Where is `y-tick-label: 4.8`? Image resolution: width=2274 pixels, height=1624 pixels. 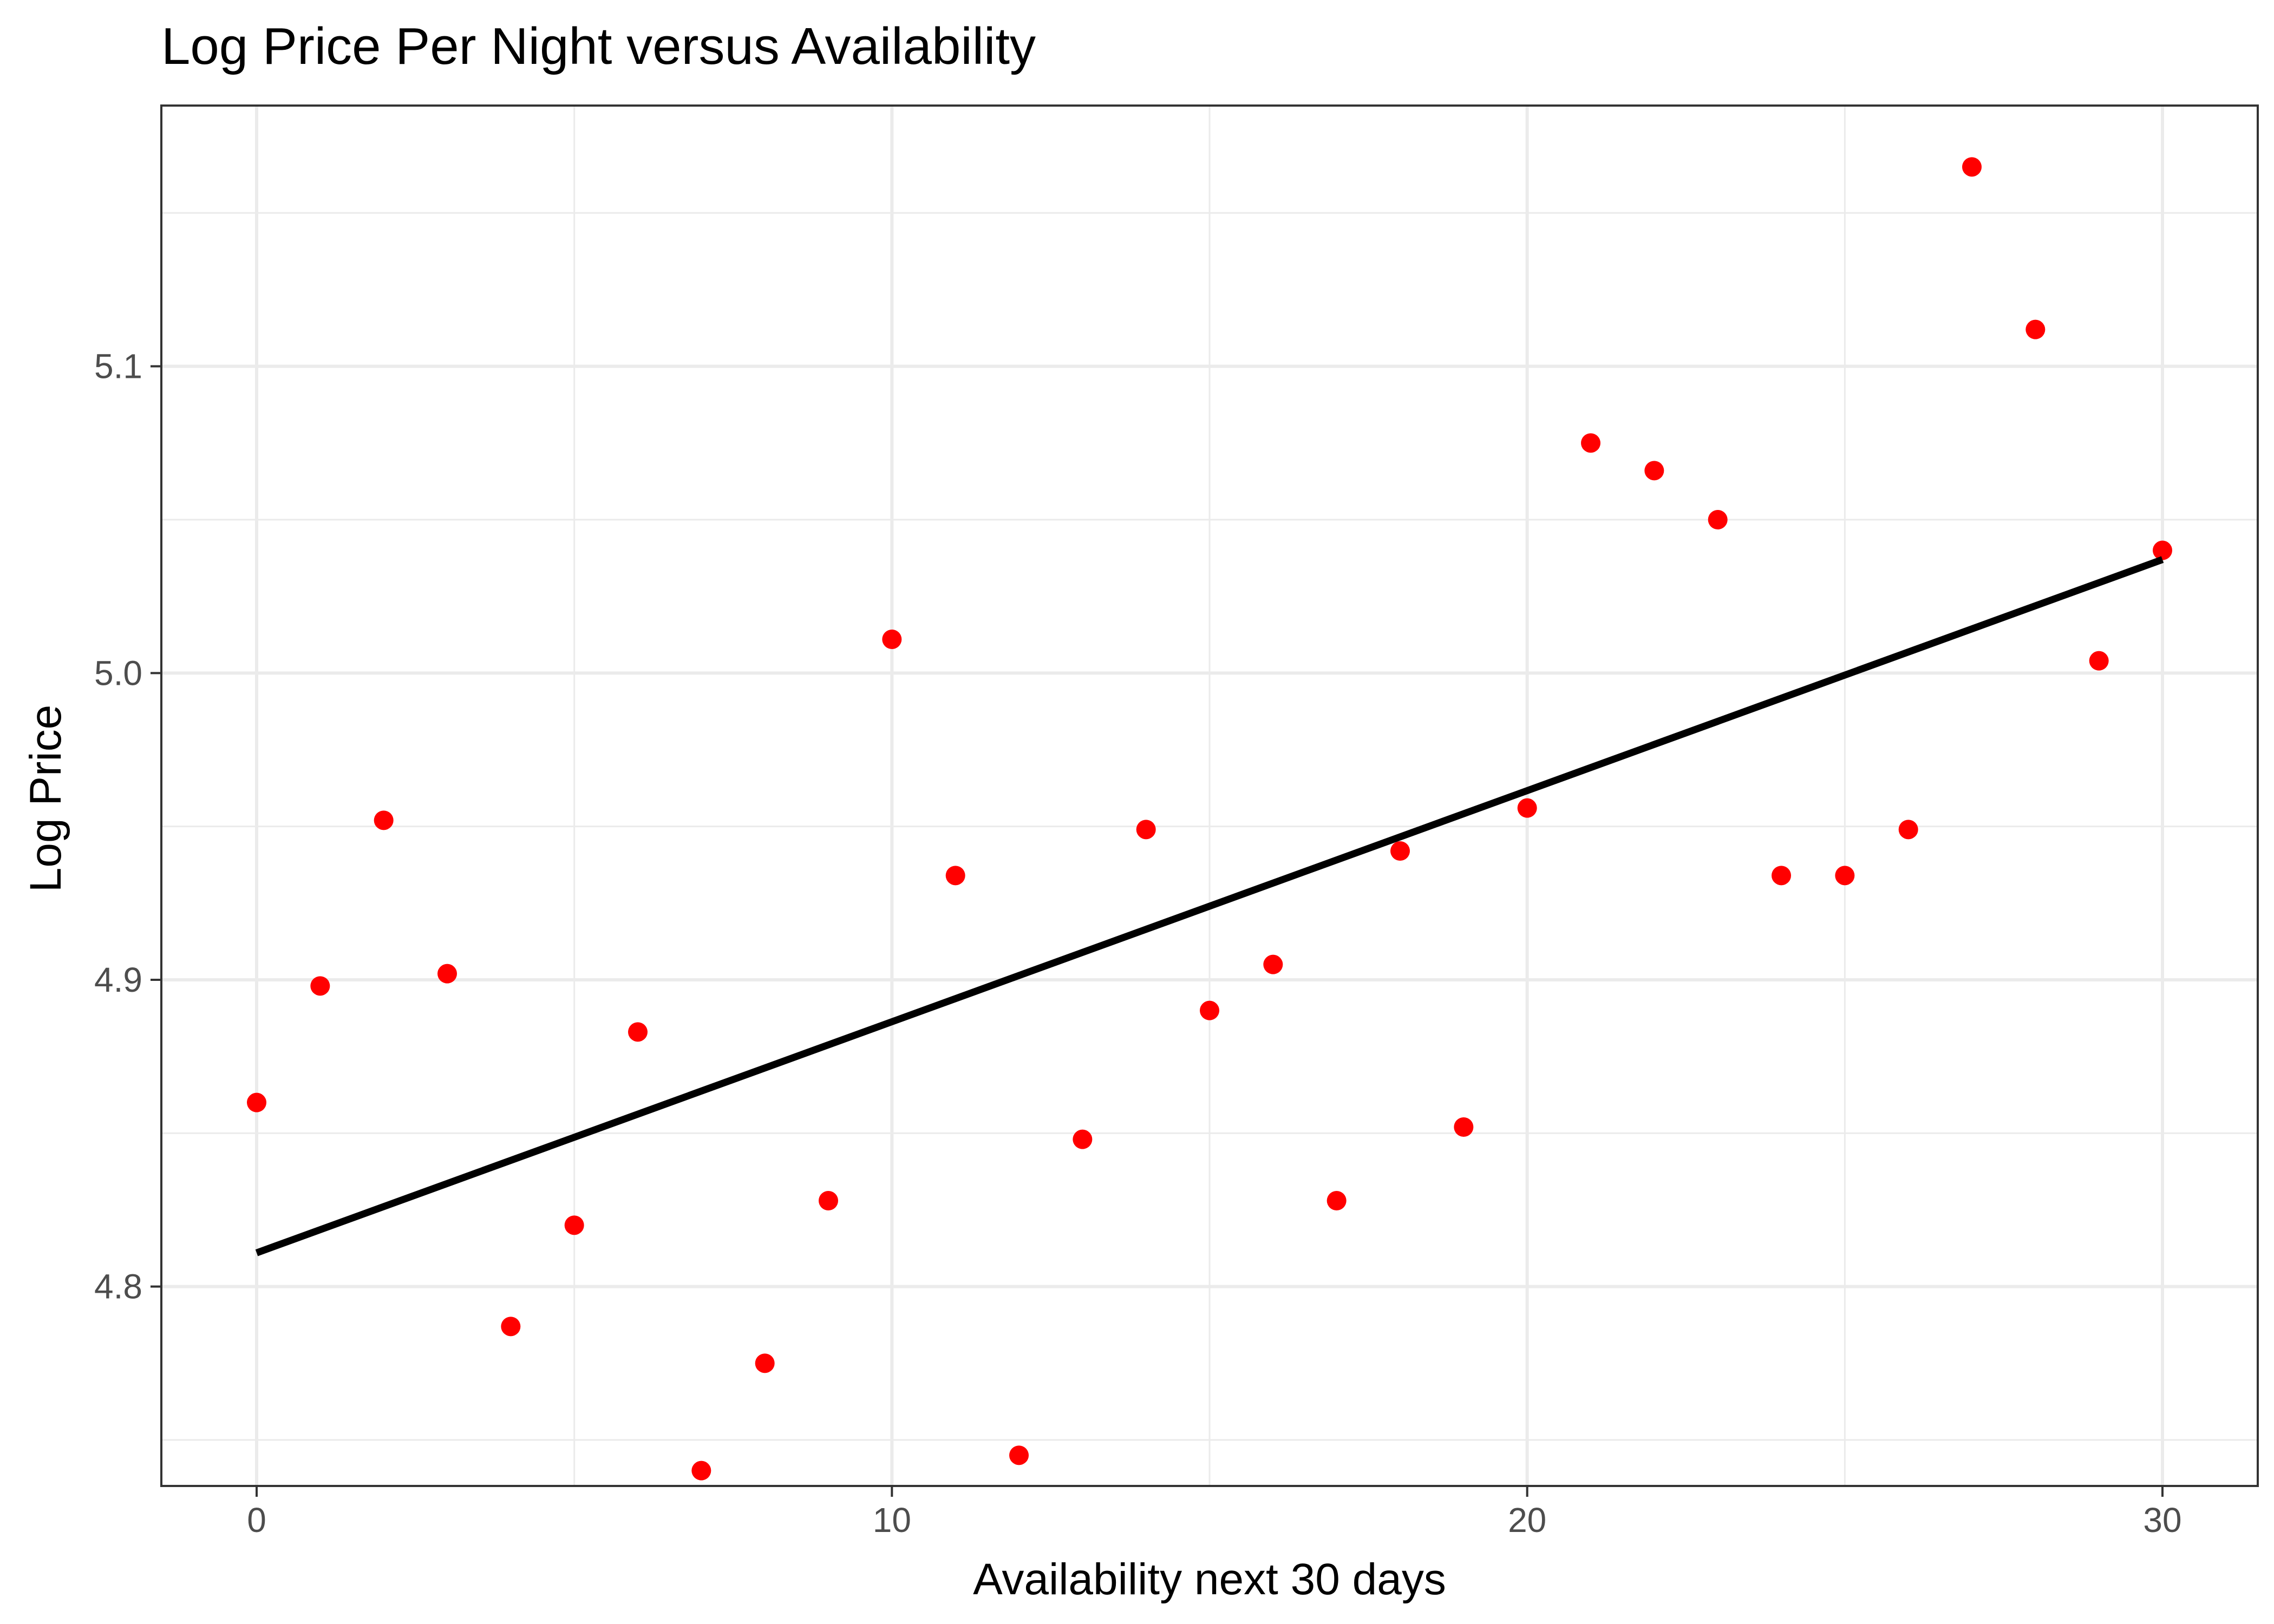
y-tick-label: 4.8 is located at coordinates (118, 1286).